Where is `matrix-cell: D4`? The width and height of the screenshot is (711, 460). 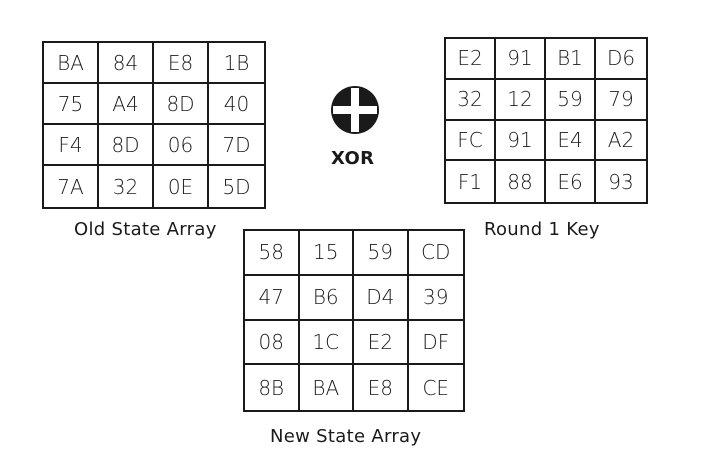
matrix-cell: D4 is located at coordinates (381, 298).